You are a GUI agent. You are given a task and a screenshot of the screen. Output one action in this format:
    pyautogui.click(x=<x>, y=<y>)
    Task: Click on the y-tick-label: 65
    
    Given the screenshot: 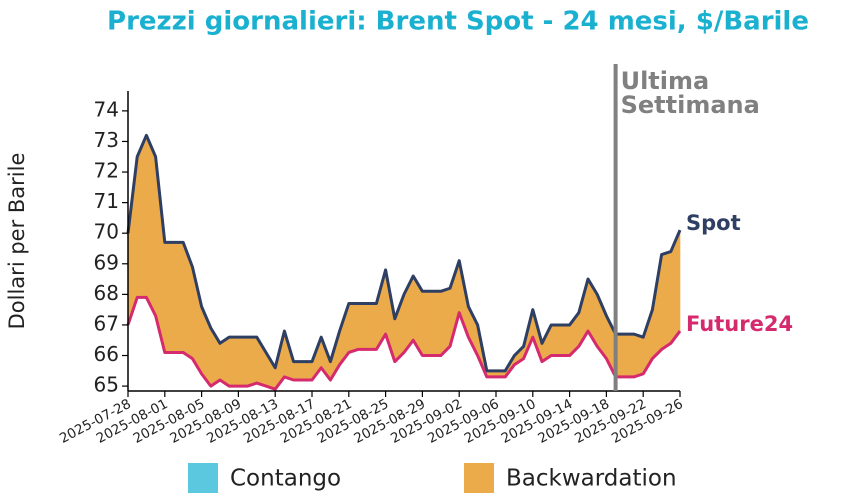 What is the action you would take?
    pyautogui.click(x=106, y=385)
    